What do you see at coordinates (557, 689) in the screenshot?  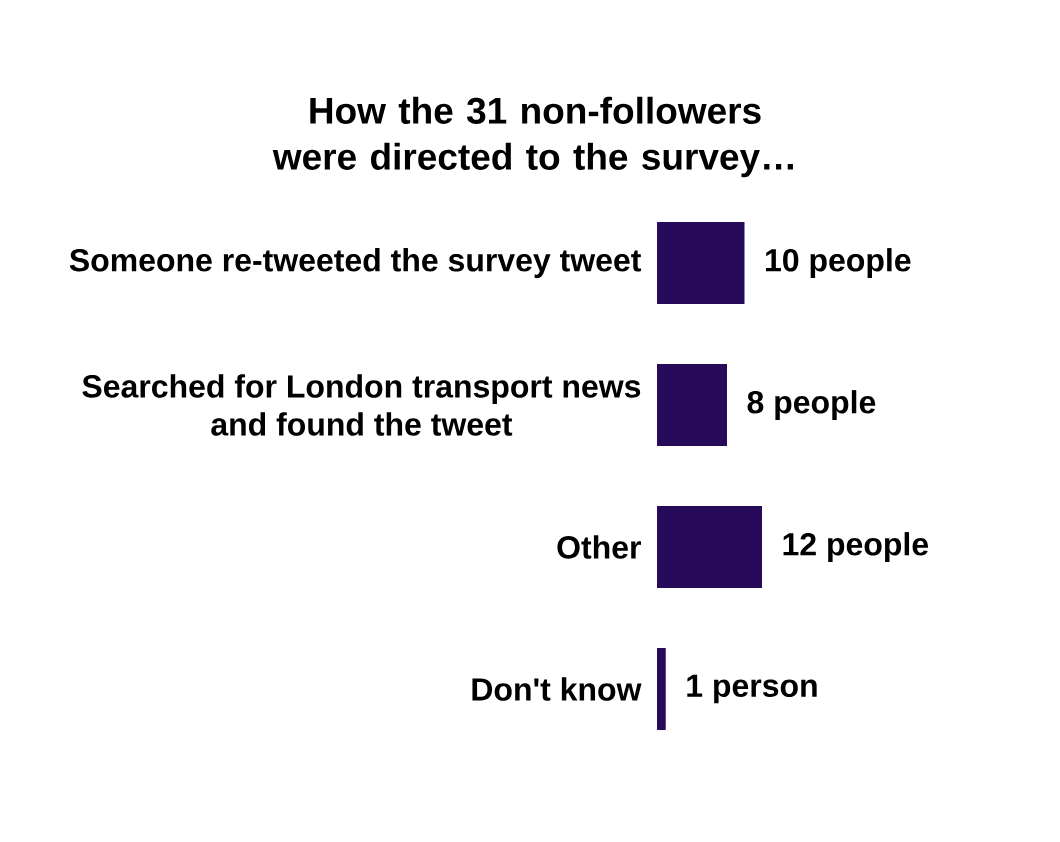 I see `y-tick-label: Don't know` at bounding box center [557, 689].